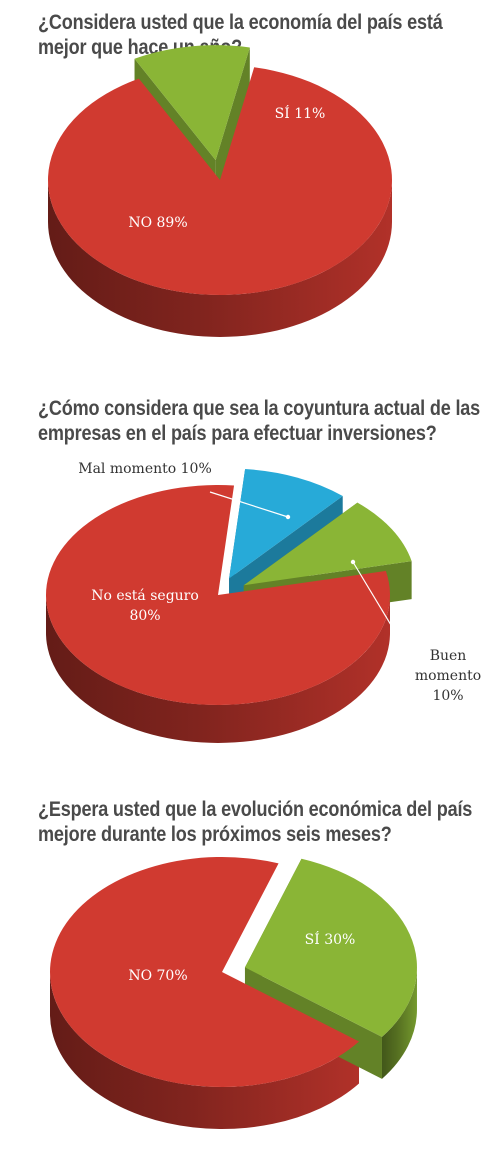 Image resolution: width=494 pixels, height=1171 pixels. Describe the element at coordinates (145, 606) in the screenshot. I see `chart-2-slice-1-label: No está seguro 80%` at that location.